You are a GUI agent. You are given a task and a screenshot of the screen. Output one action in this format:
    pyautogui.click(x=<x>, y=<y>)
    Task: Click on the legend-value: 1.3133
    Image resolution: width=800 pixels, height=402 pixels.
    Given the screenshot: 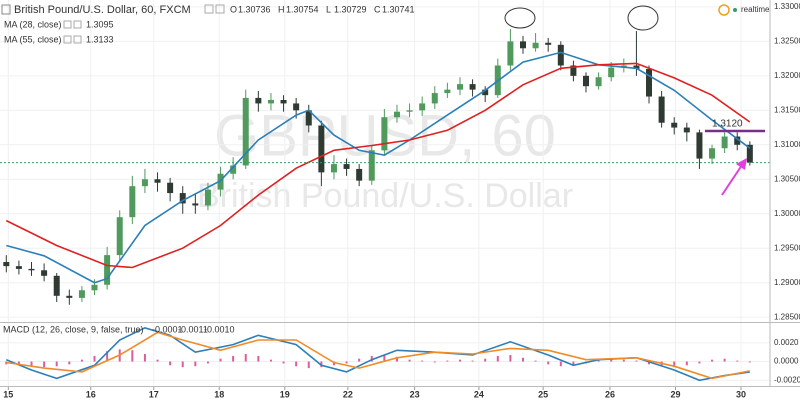 What is the action you would take?
    pyautogui.click(x=100, y=39)
    